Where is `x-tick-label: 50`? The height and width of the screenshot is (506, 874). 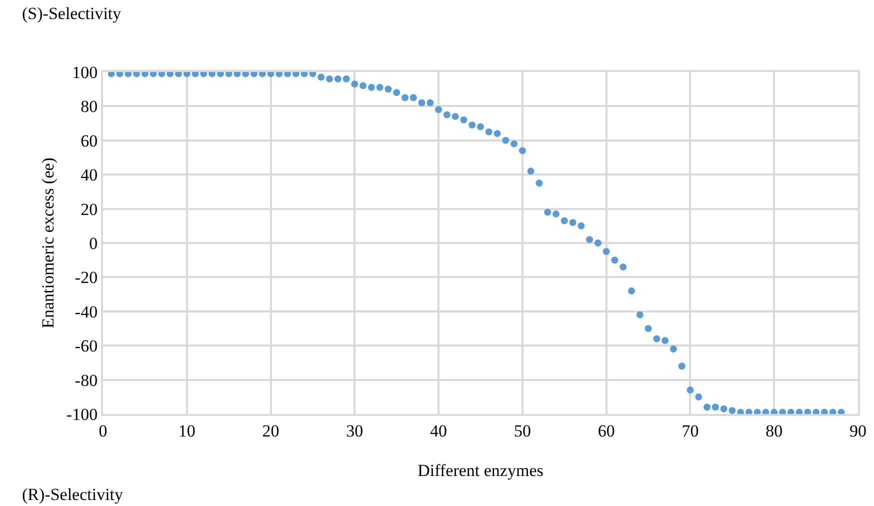
x-tick-label: 50 is located at coordinates (522, 430).